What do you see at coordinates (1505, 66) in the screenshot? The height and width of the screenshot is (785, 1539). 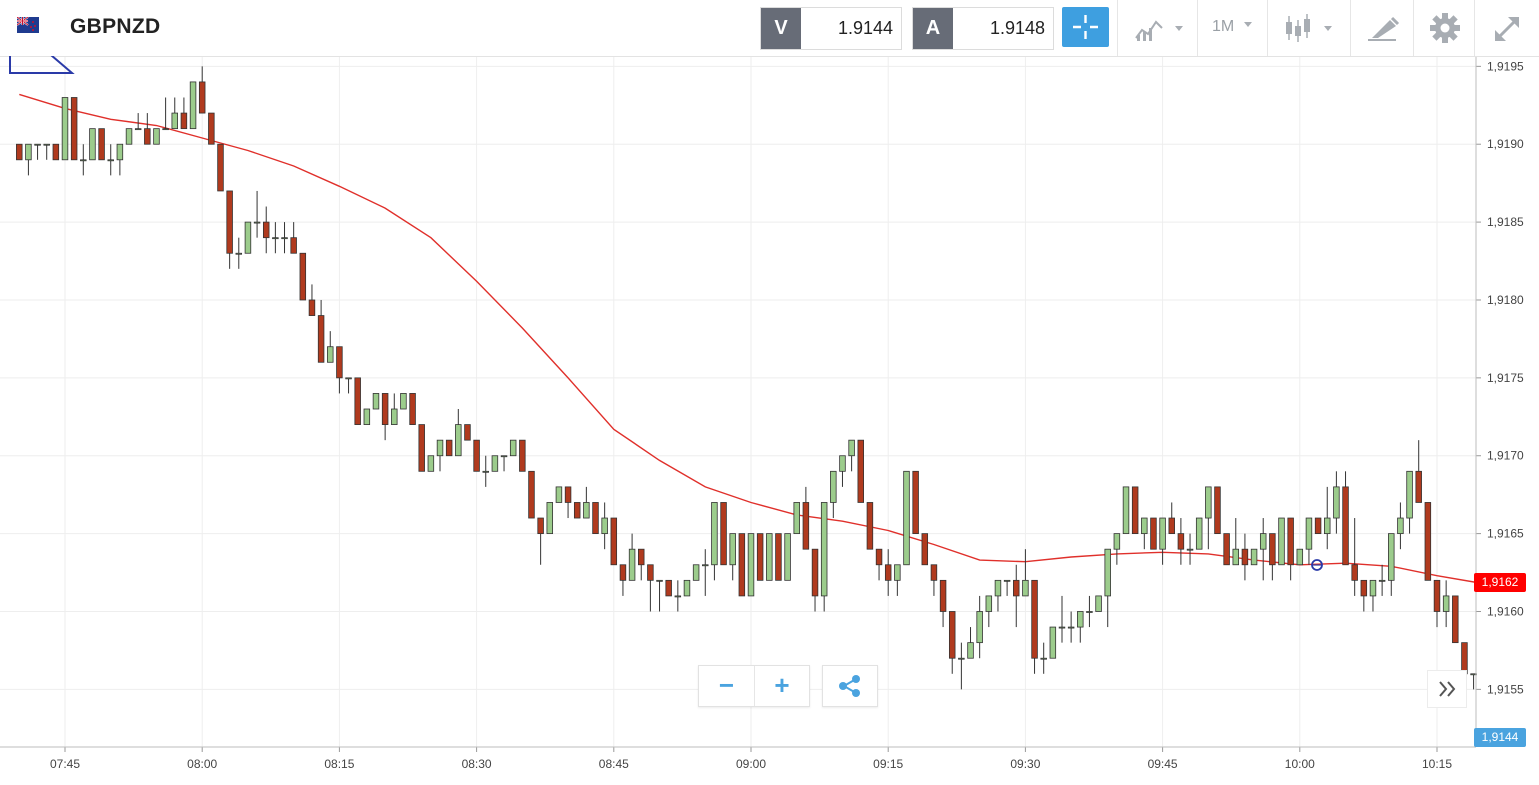 I see `y-tick-label: 1,9195` at bounding box center [1505, 66].